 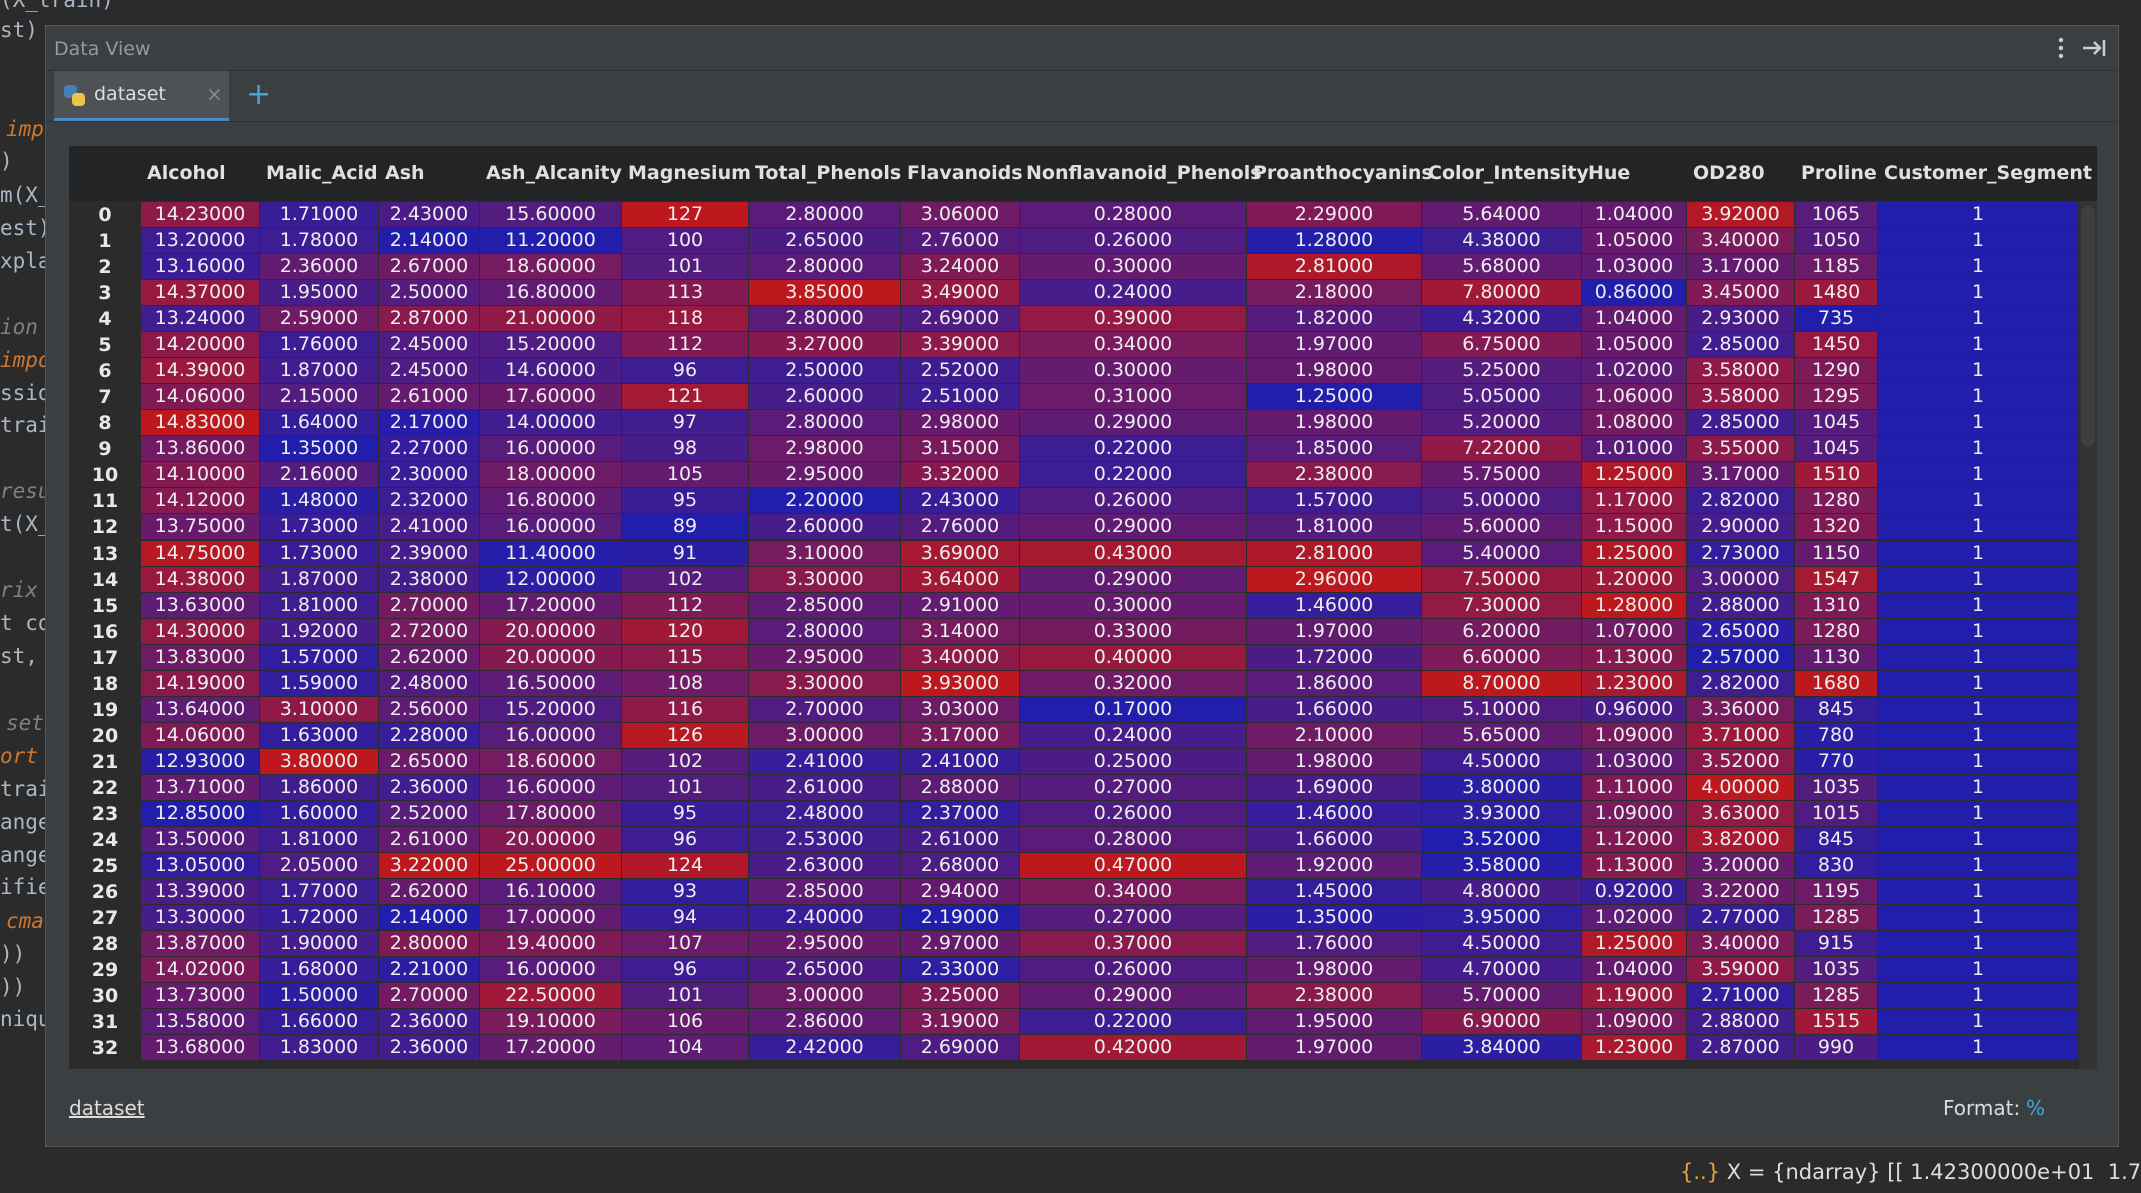 I want to click on code-fragment: )), so click(x=13, y=954).